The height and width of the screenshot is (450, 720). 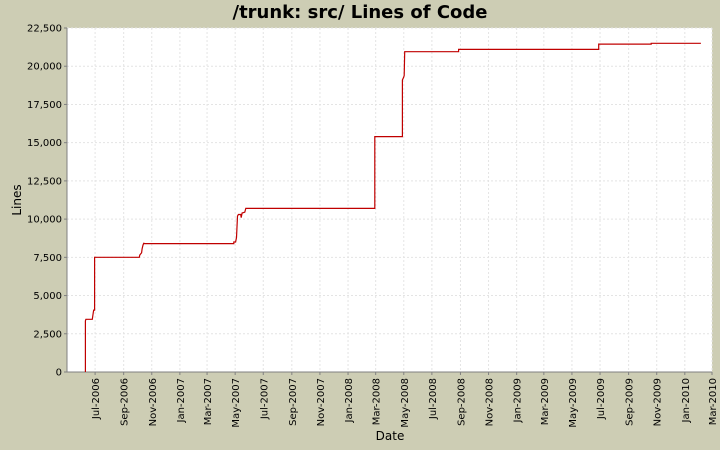 I want to click on x-tick-label: Jan-2010, so click(x=686, y=400).